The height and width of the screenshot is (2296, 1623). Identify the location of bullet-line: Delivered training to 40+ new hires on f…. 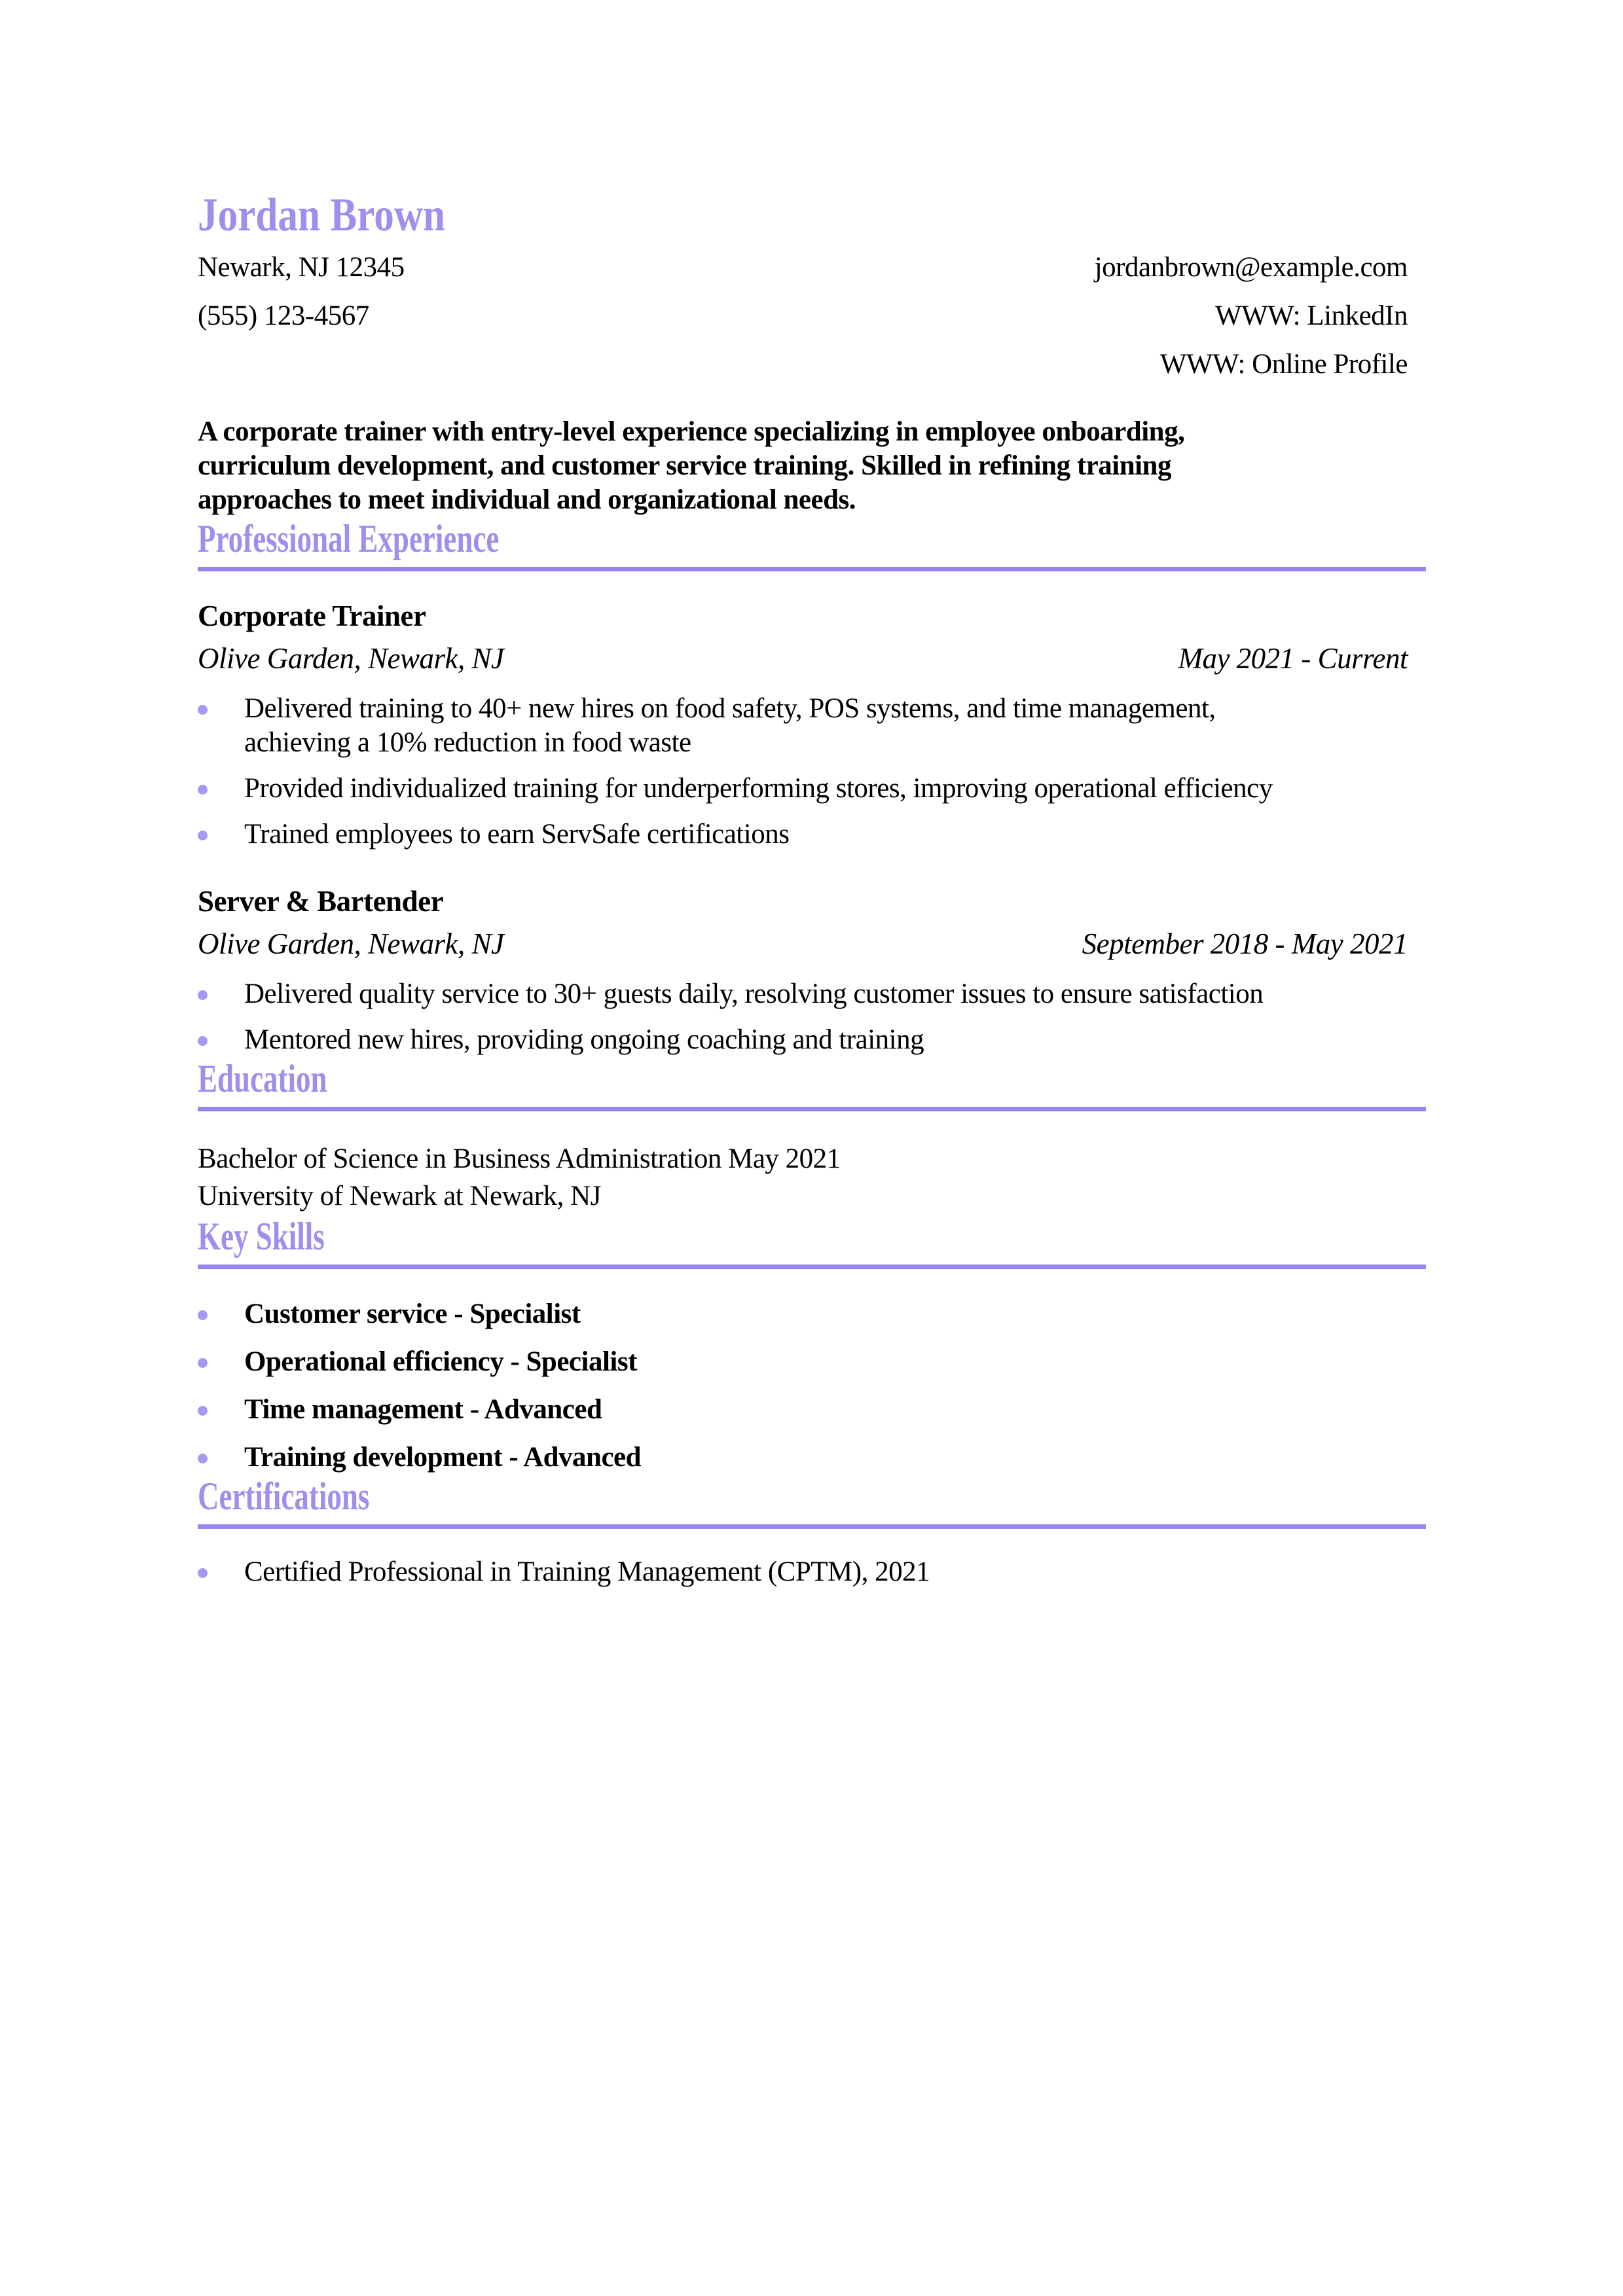
(730, 708).